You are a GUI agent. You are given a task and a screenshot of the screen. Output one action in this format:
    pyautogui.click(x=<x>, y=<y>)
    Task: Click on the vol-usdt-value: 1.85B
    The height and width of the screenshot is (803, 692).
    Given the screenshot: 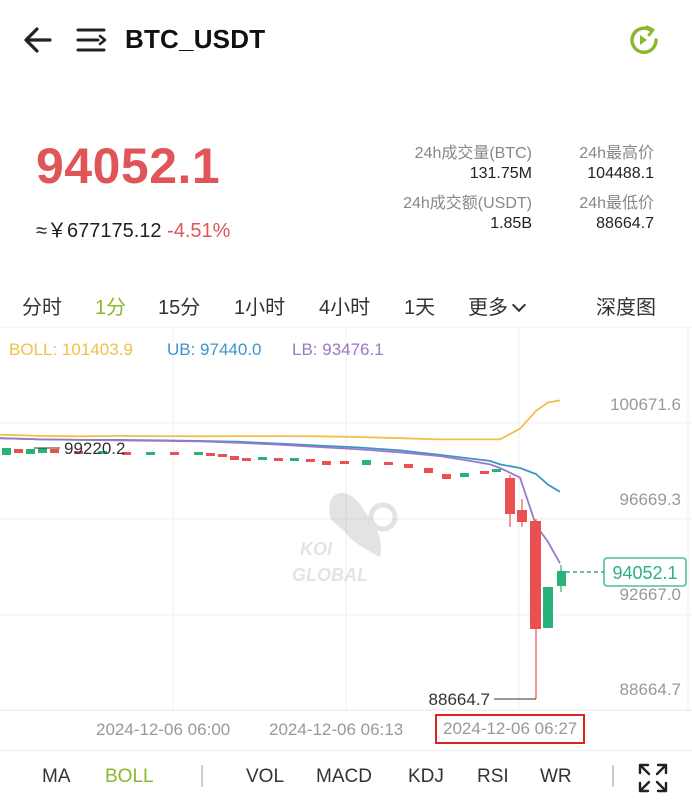 What is the action you would take?
    pyautogui.click(x=511, y=223)
    